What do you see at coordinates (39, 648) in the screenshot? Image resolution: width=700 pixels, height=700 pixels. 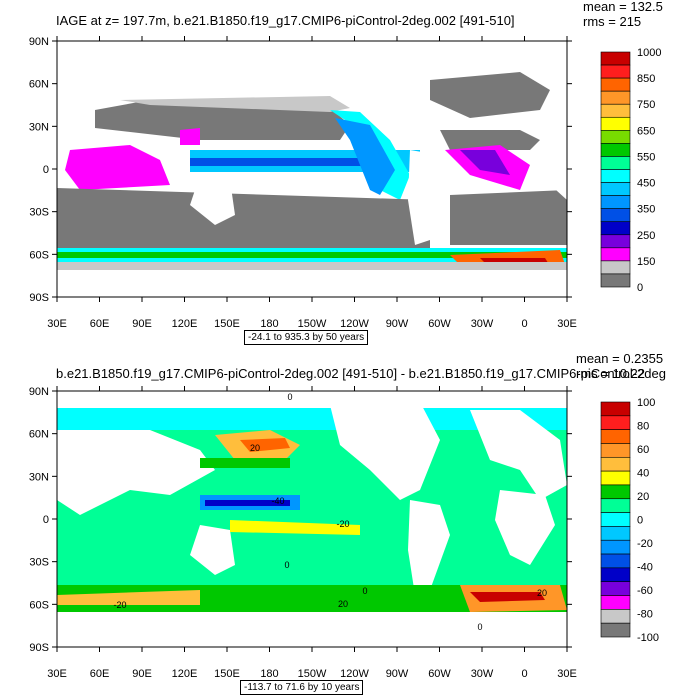 I see `lat-tick-label: 90S` at bounding box center [39, 648].